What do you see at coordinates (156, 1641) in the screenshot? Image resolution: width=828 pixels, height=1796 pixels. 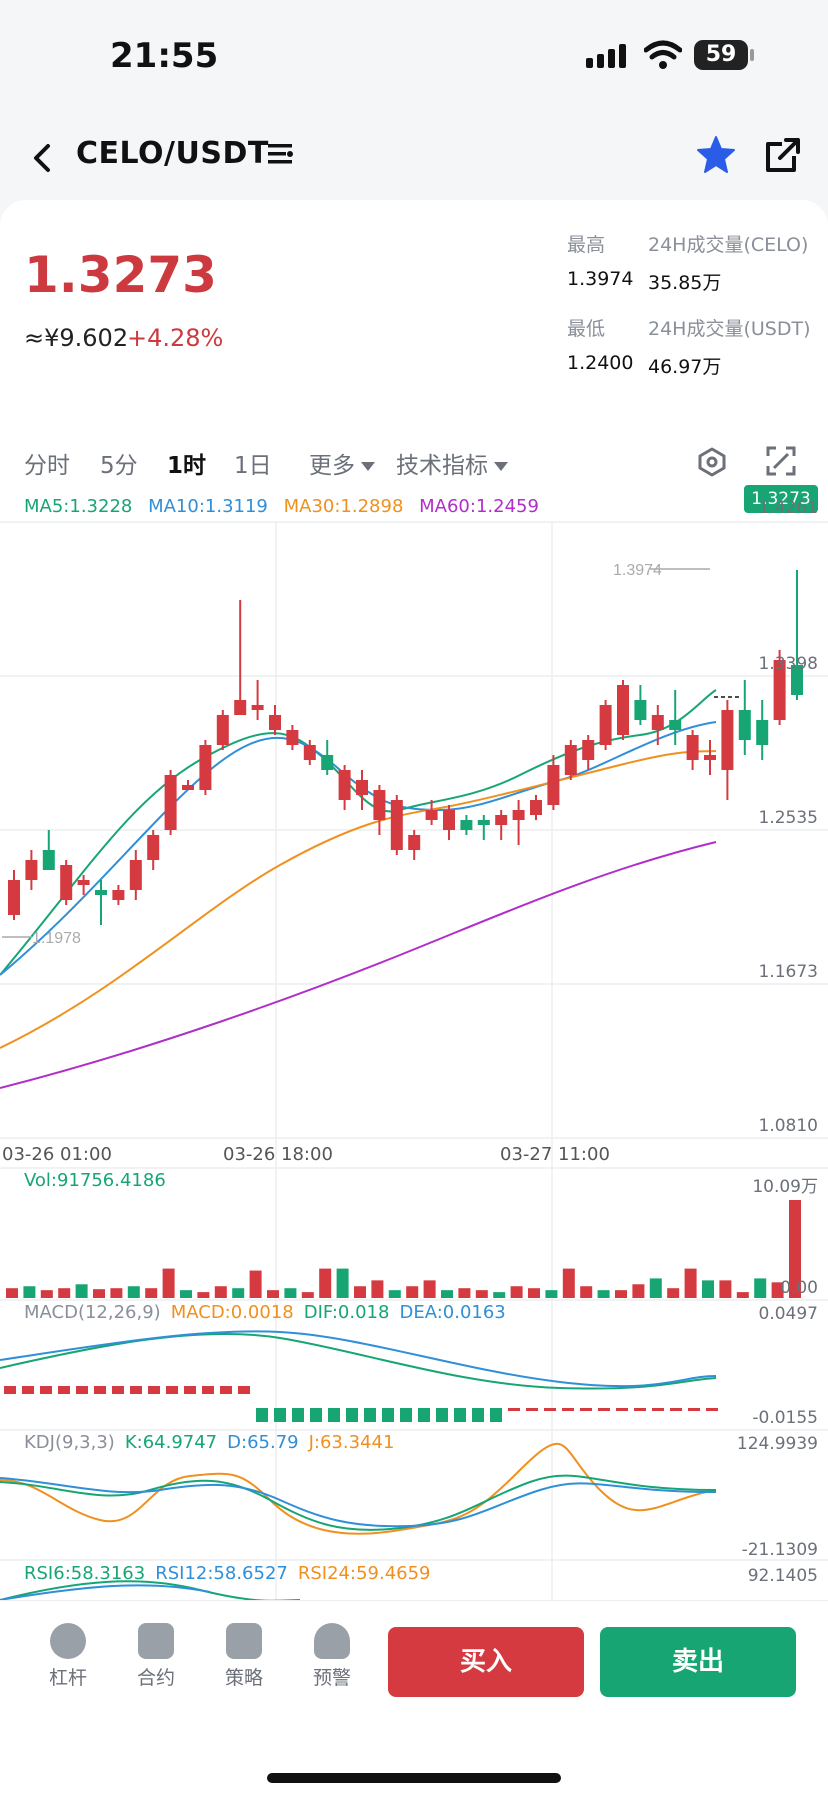 I see `contract-icon` at bounding box center [156, 1641].